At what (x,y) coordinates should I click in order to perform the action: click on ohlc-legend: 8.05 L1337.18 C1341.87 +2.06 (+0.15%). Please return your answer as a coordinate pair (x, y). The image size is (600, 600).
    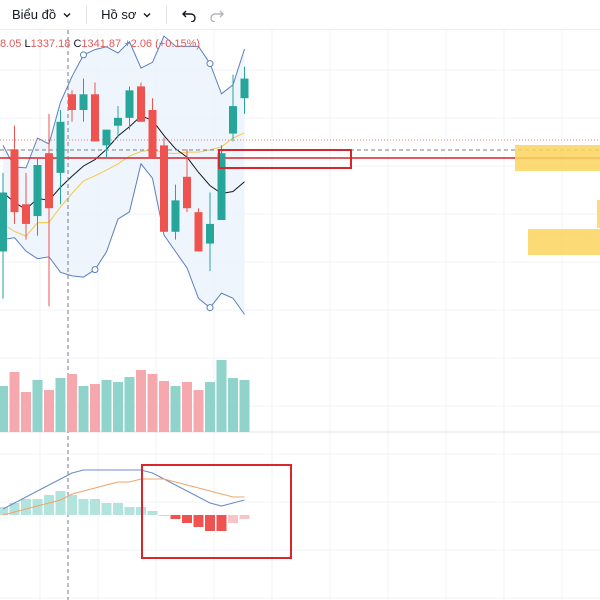
    Looking at the image, I should click on (100, 44).